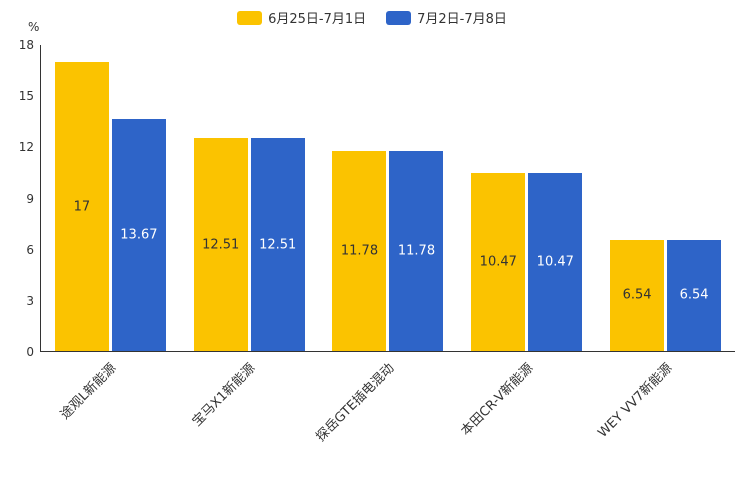  Describe the element at coordinates (30, 249) in the screenshot. I see `y-axis-tick-label: 6` at that location.